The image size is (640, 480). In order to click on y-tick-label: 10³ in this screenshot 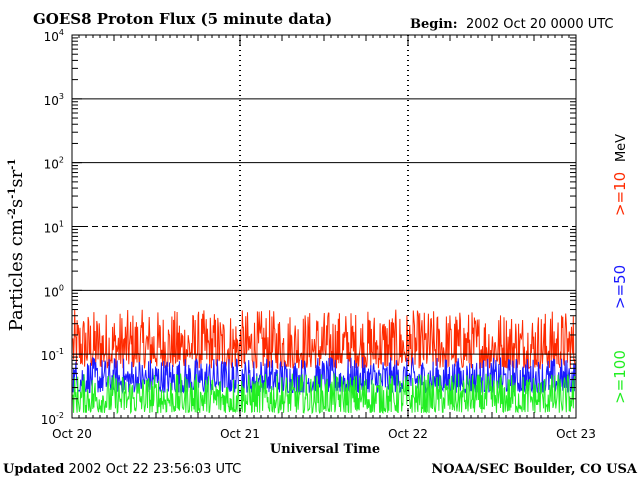, I will do `click(54, 100)`.